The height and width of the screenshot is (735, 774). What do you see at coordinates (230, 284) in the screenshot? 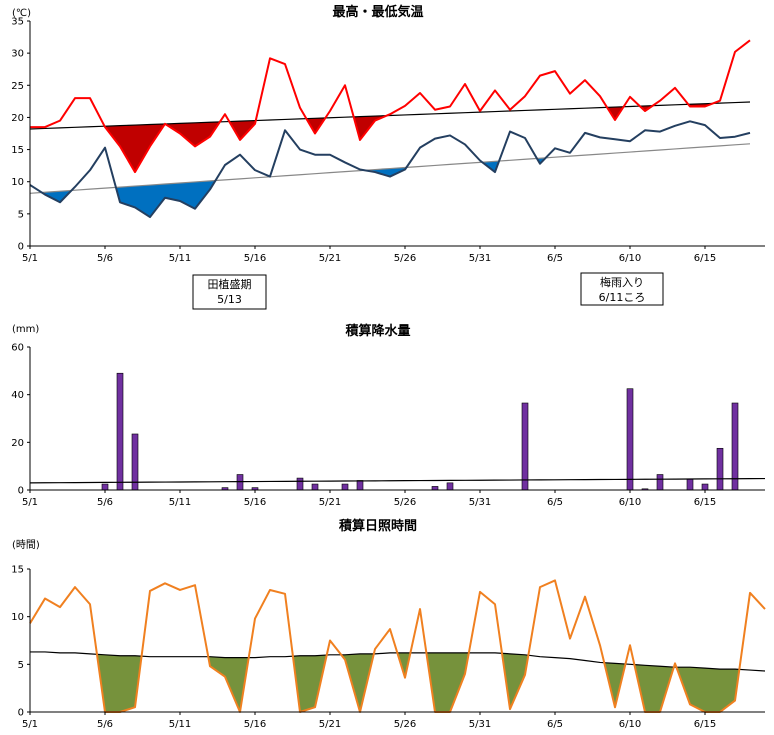
I see `annotation-rice-planting-line1: 田植盛期` at bounding box center [230, 284].